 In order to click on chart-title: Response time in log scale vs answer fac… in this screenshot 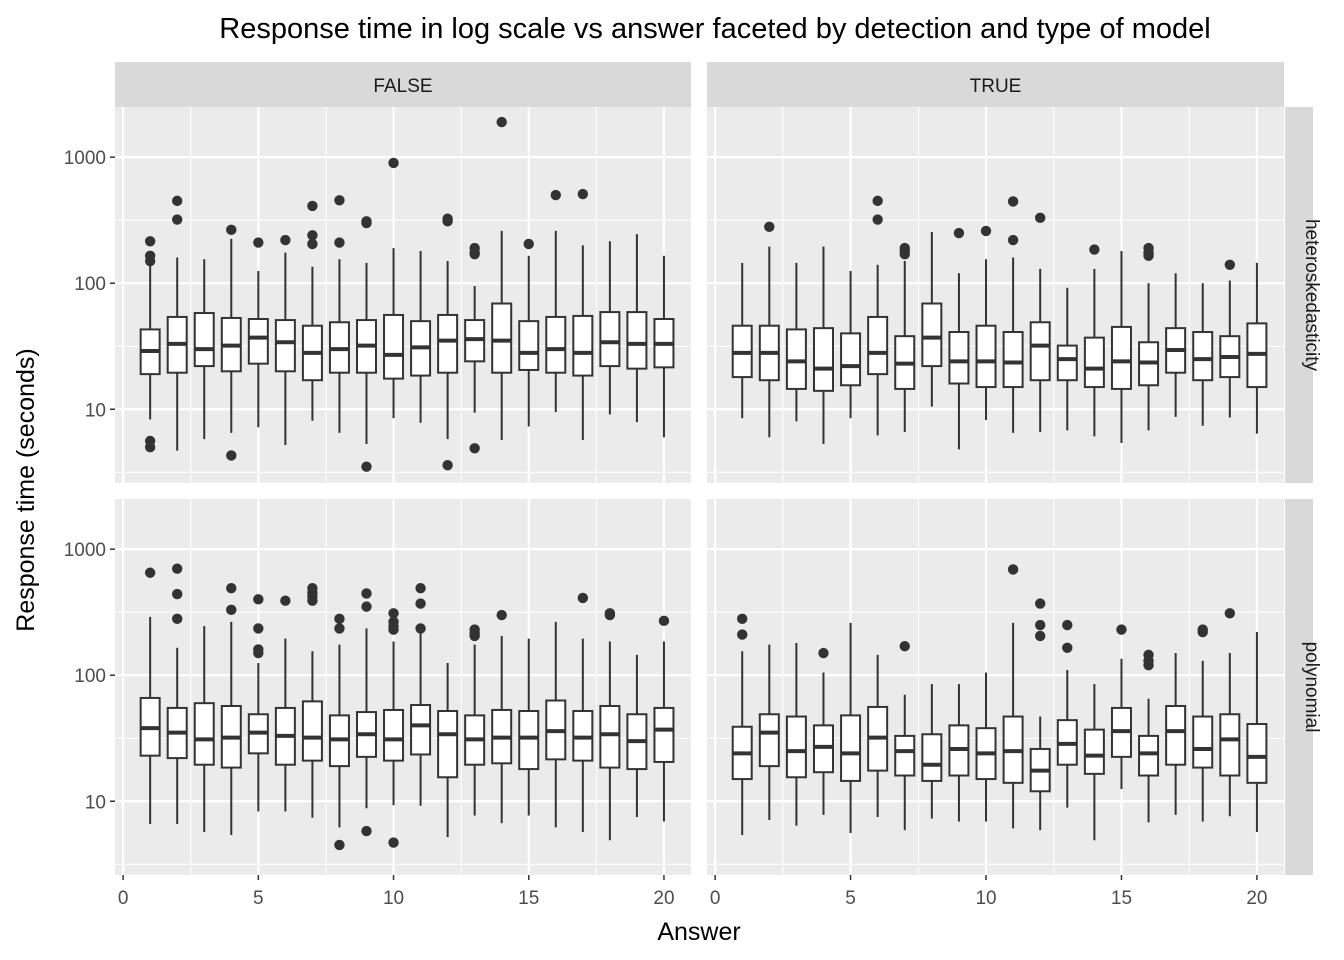, I will do `click(714, 29)`.